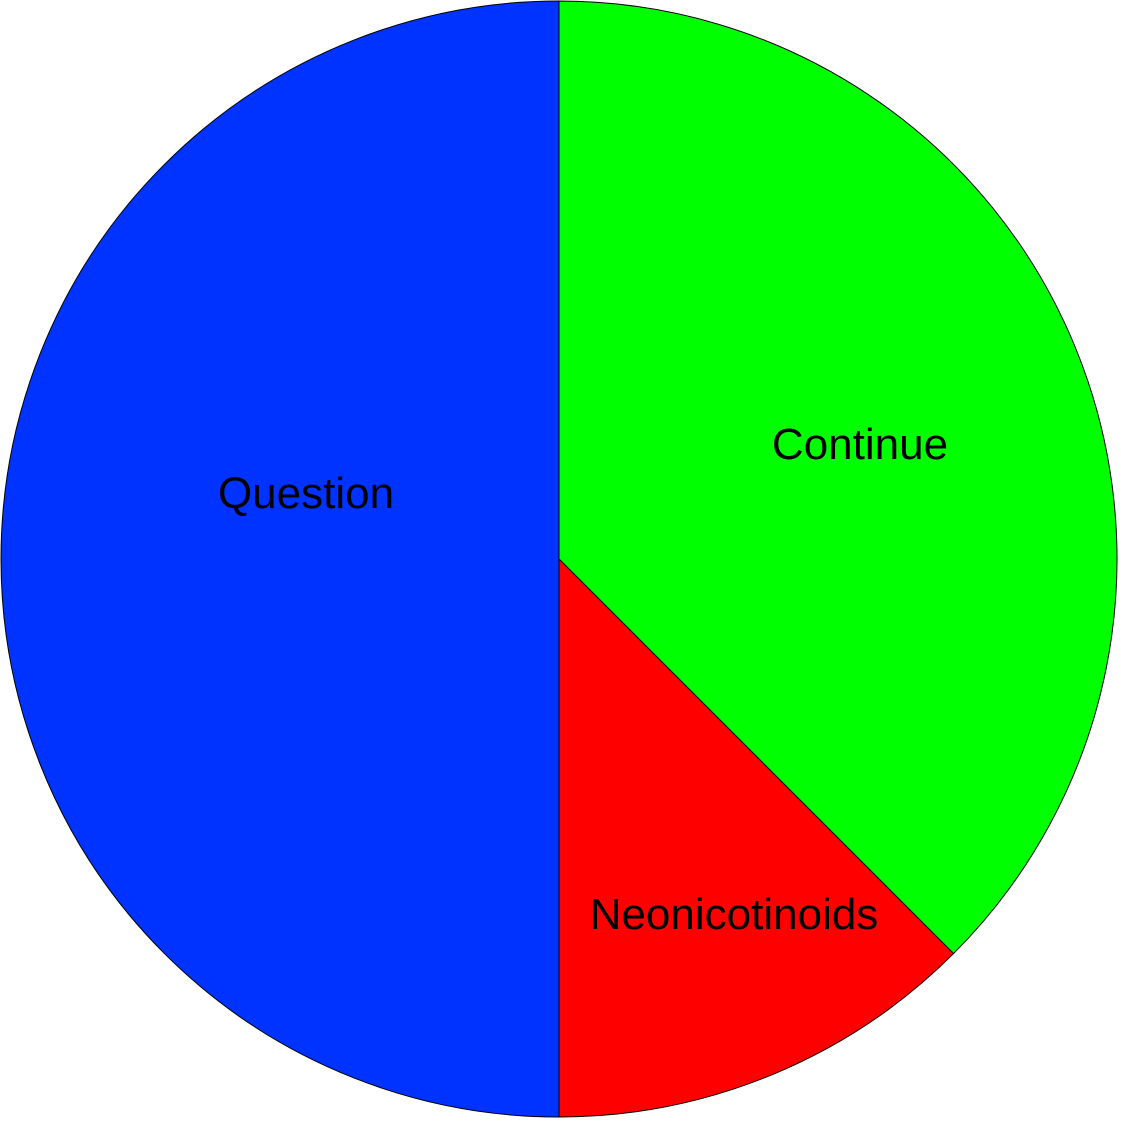 Image resolution: width=1121 pixels, height=1121 pixels. Describe the element at coordinates (306, 493) in the screenshot. I see `slice-label-question: Question` at that location.